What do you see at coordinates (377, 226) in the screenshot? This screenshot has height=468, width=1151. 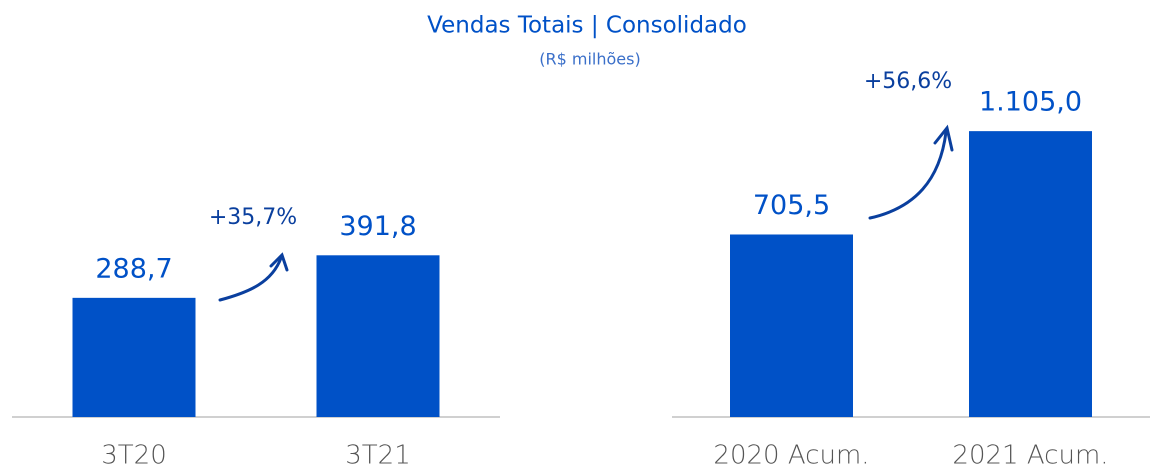 I see `value-label: 391,8` at bounding box center [377, 226].